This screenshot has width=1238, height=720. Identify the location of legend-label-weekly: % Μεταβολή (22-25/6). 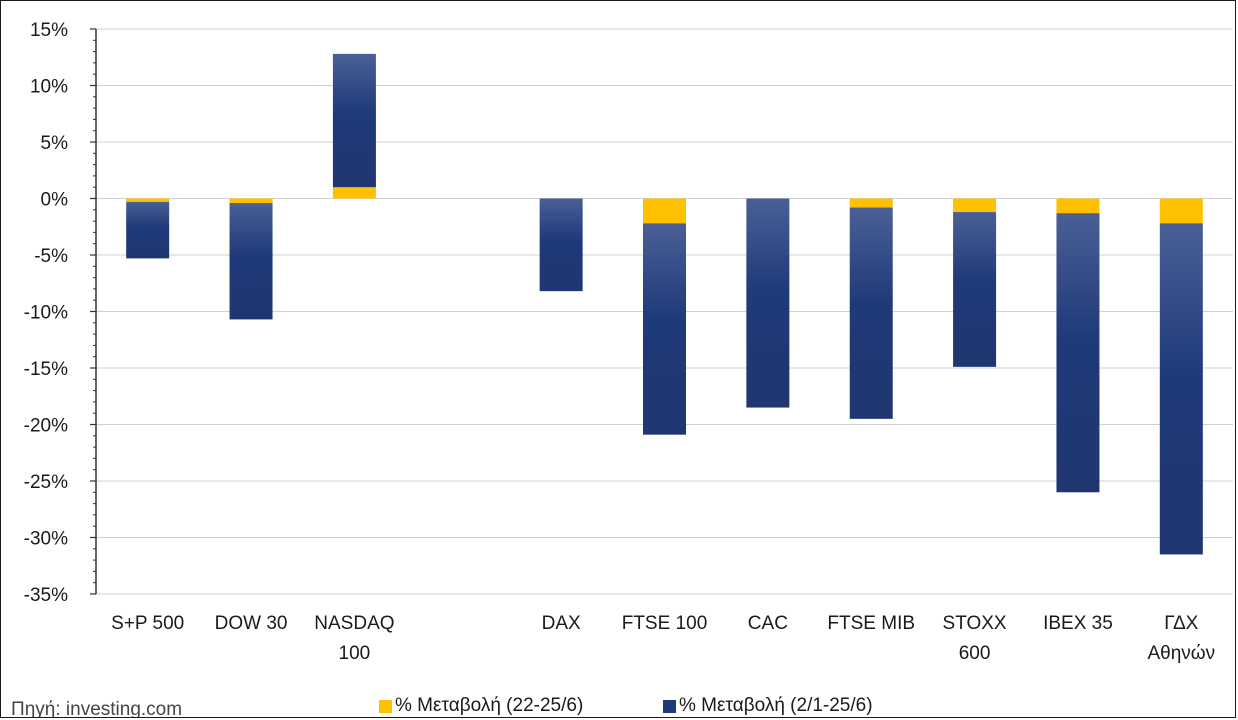
(489, 705).